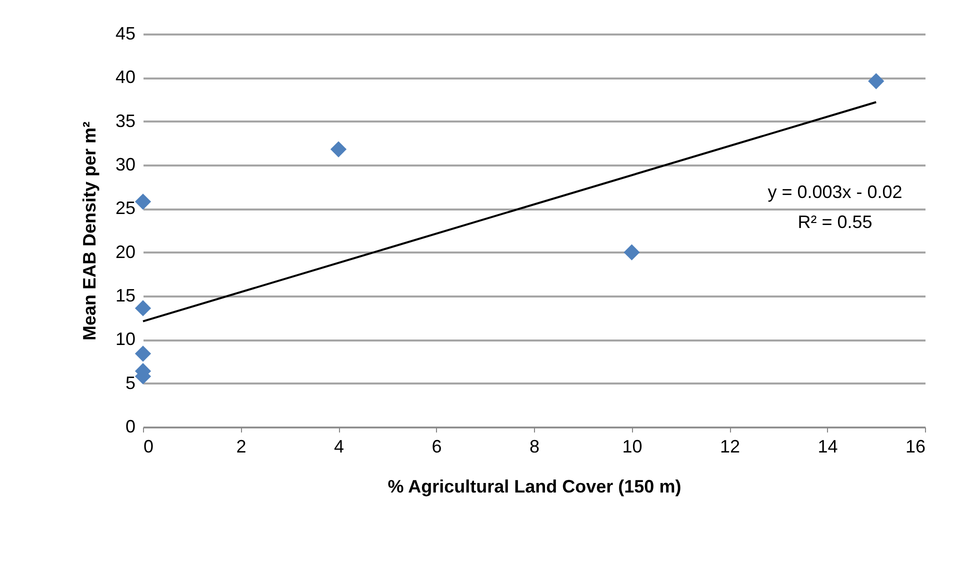 The width and height of the screenshot is (956, 563). Describe the element at coordinates (130, 382) in the screenshot. I see `y-tick-label: 5` at that location.